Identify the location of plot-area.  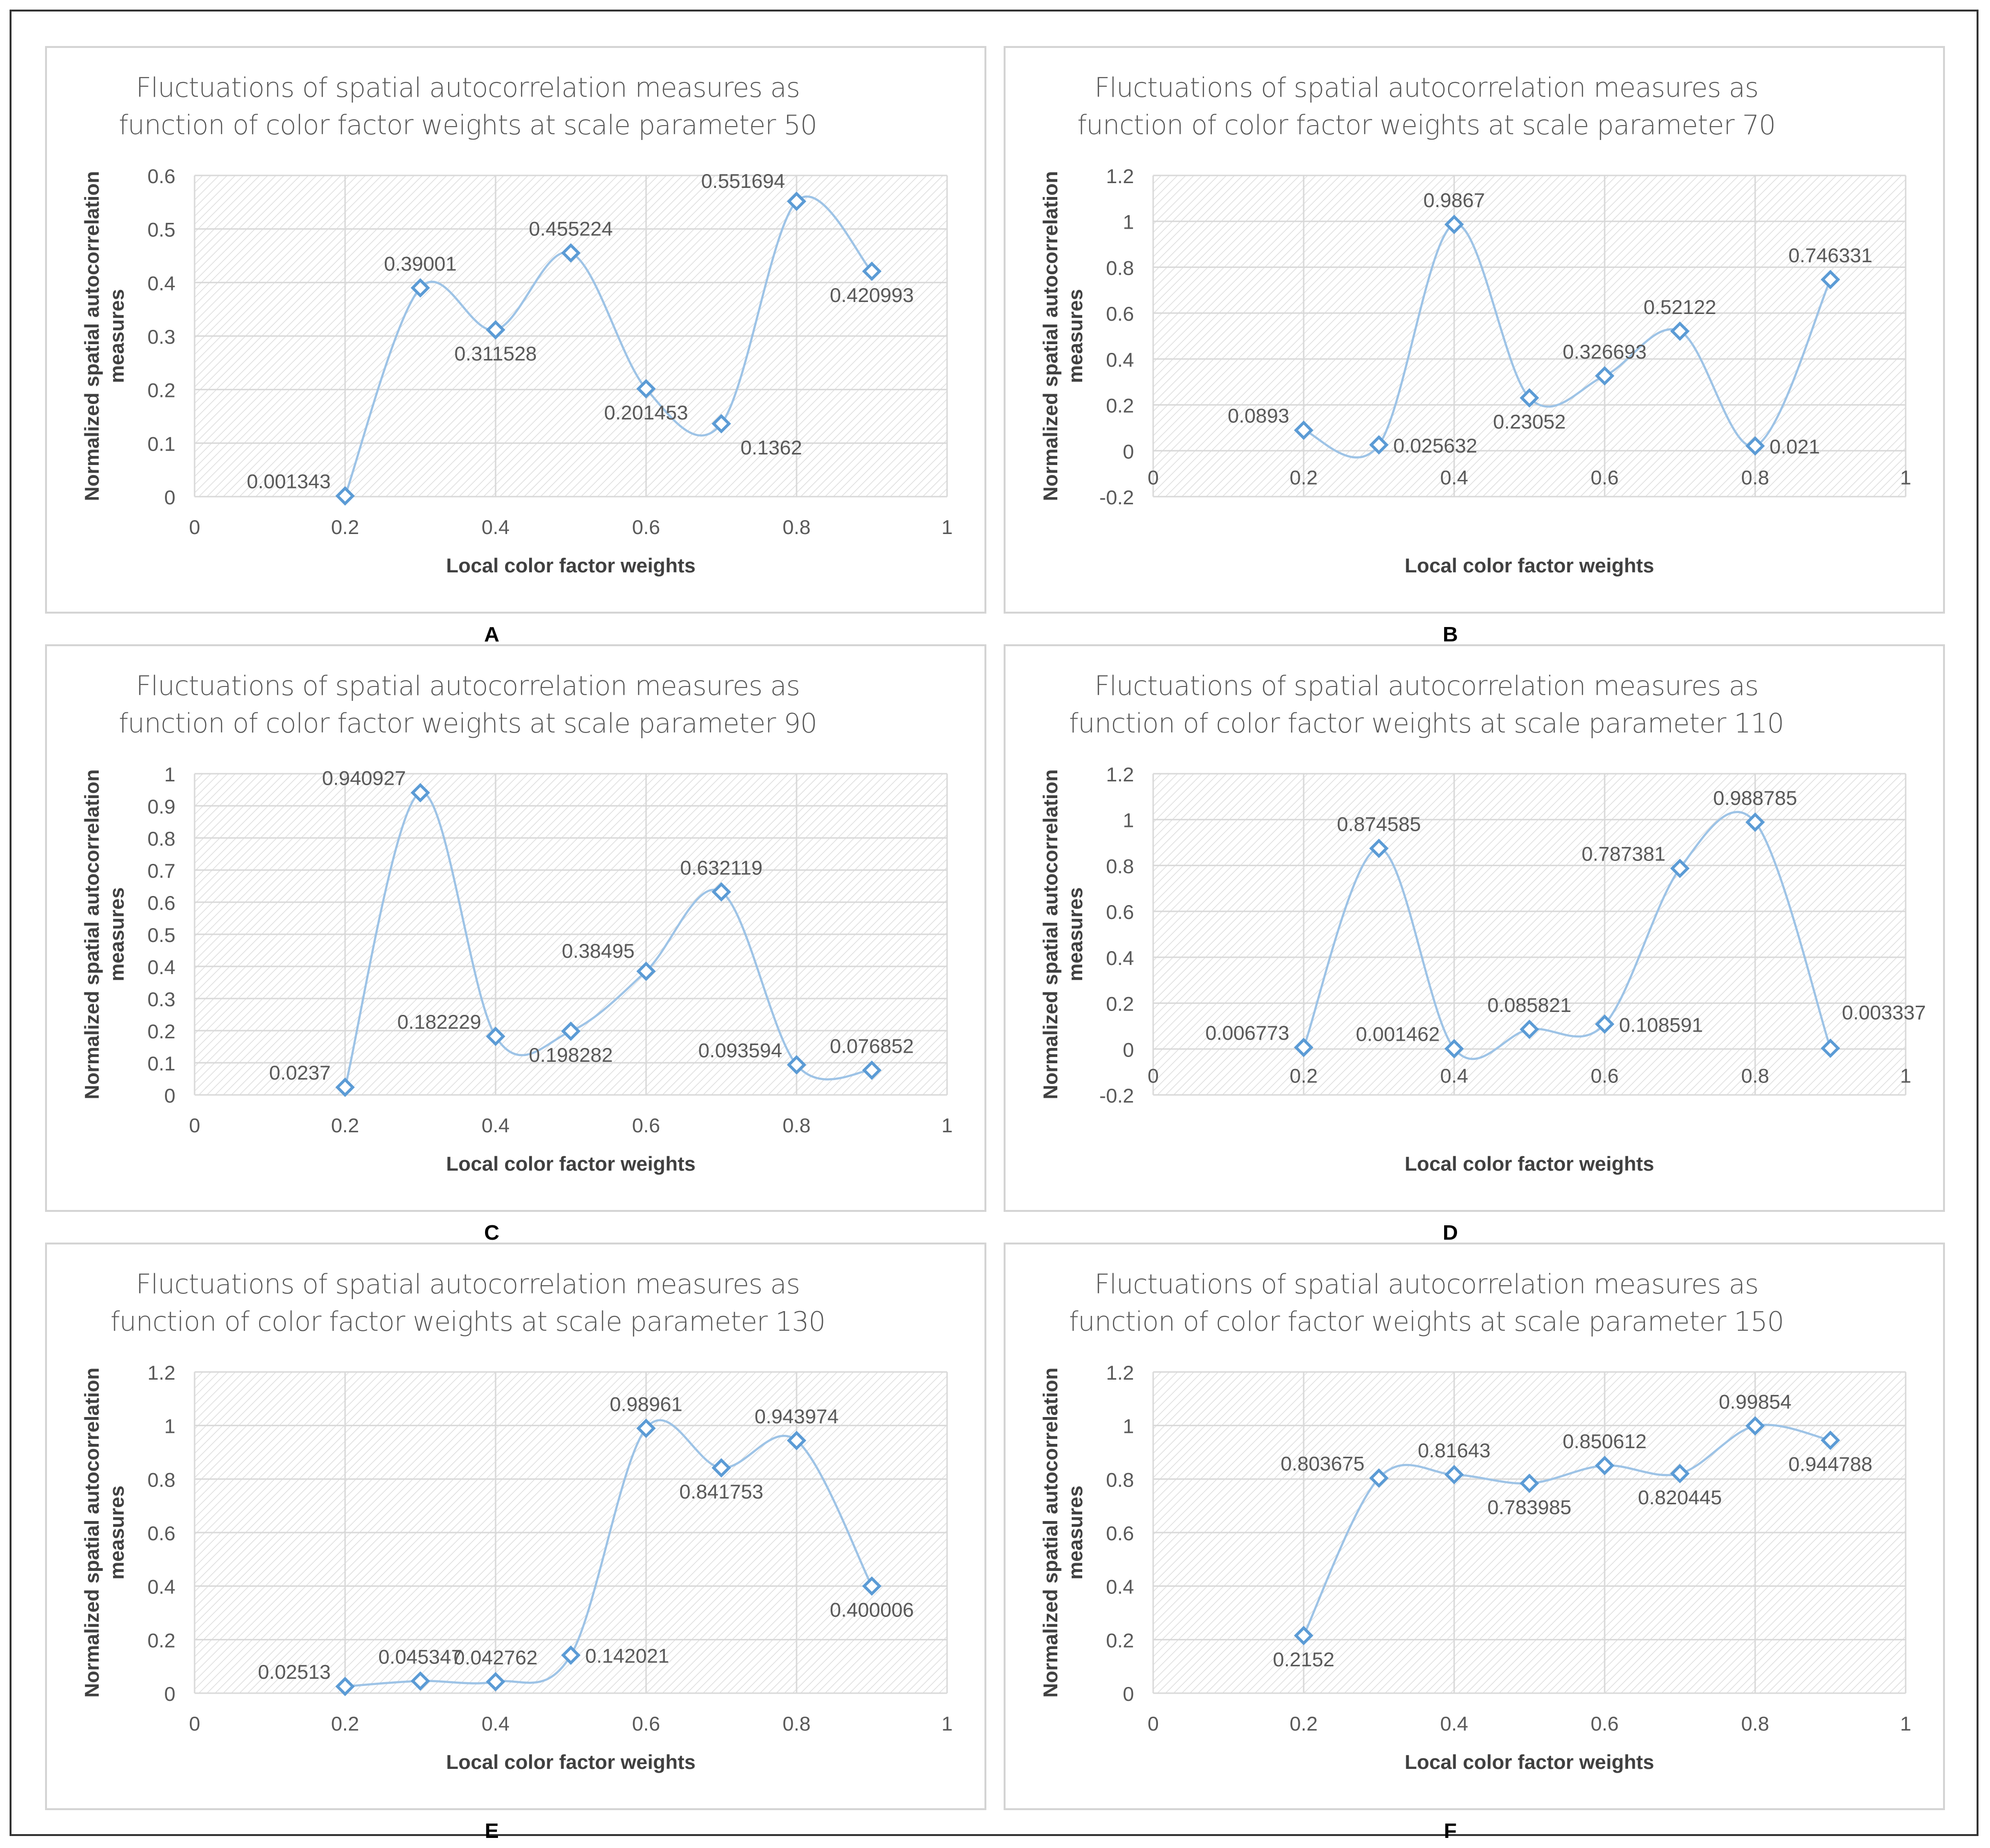
(1529, 336).